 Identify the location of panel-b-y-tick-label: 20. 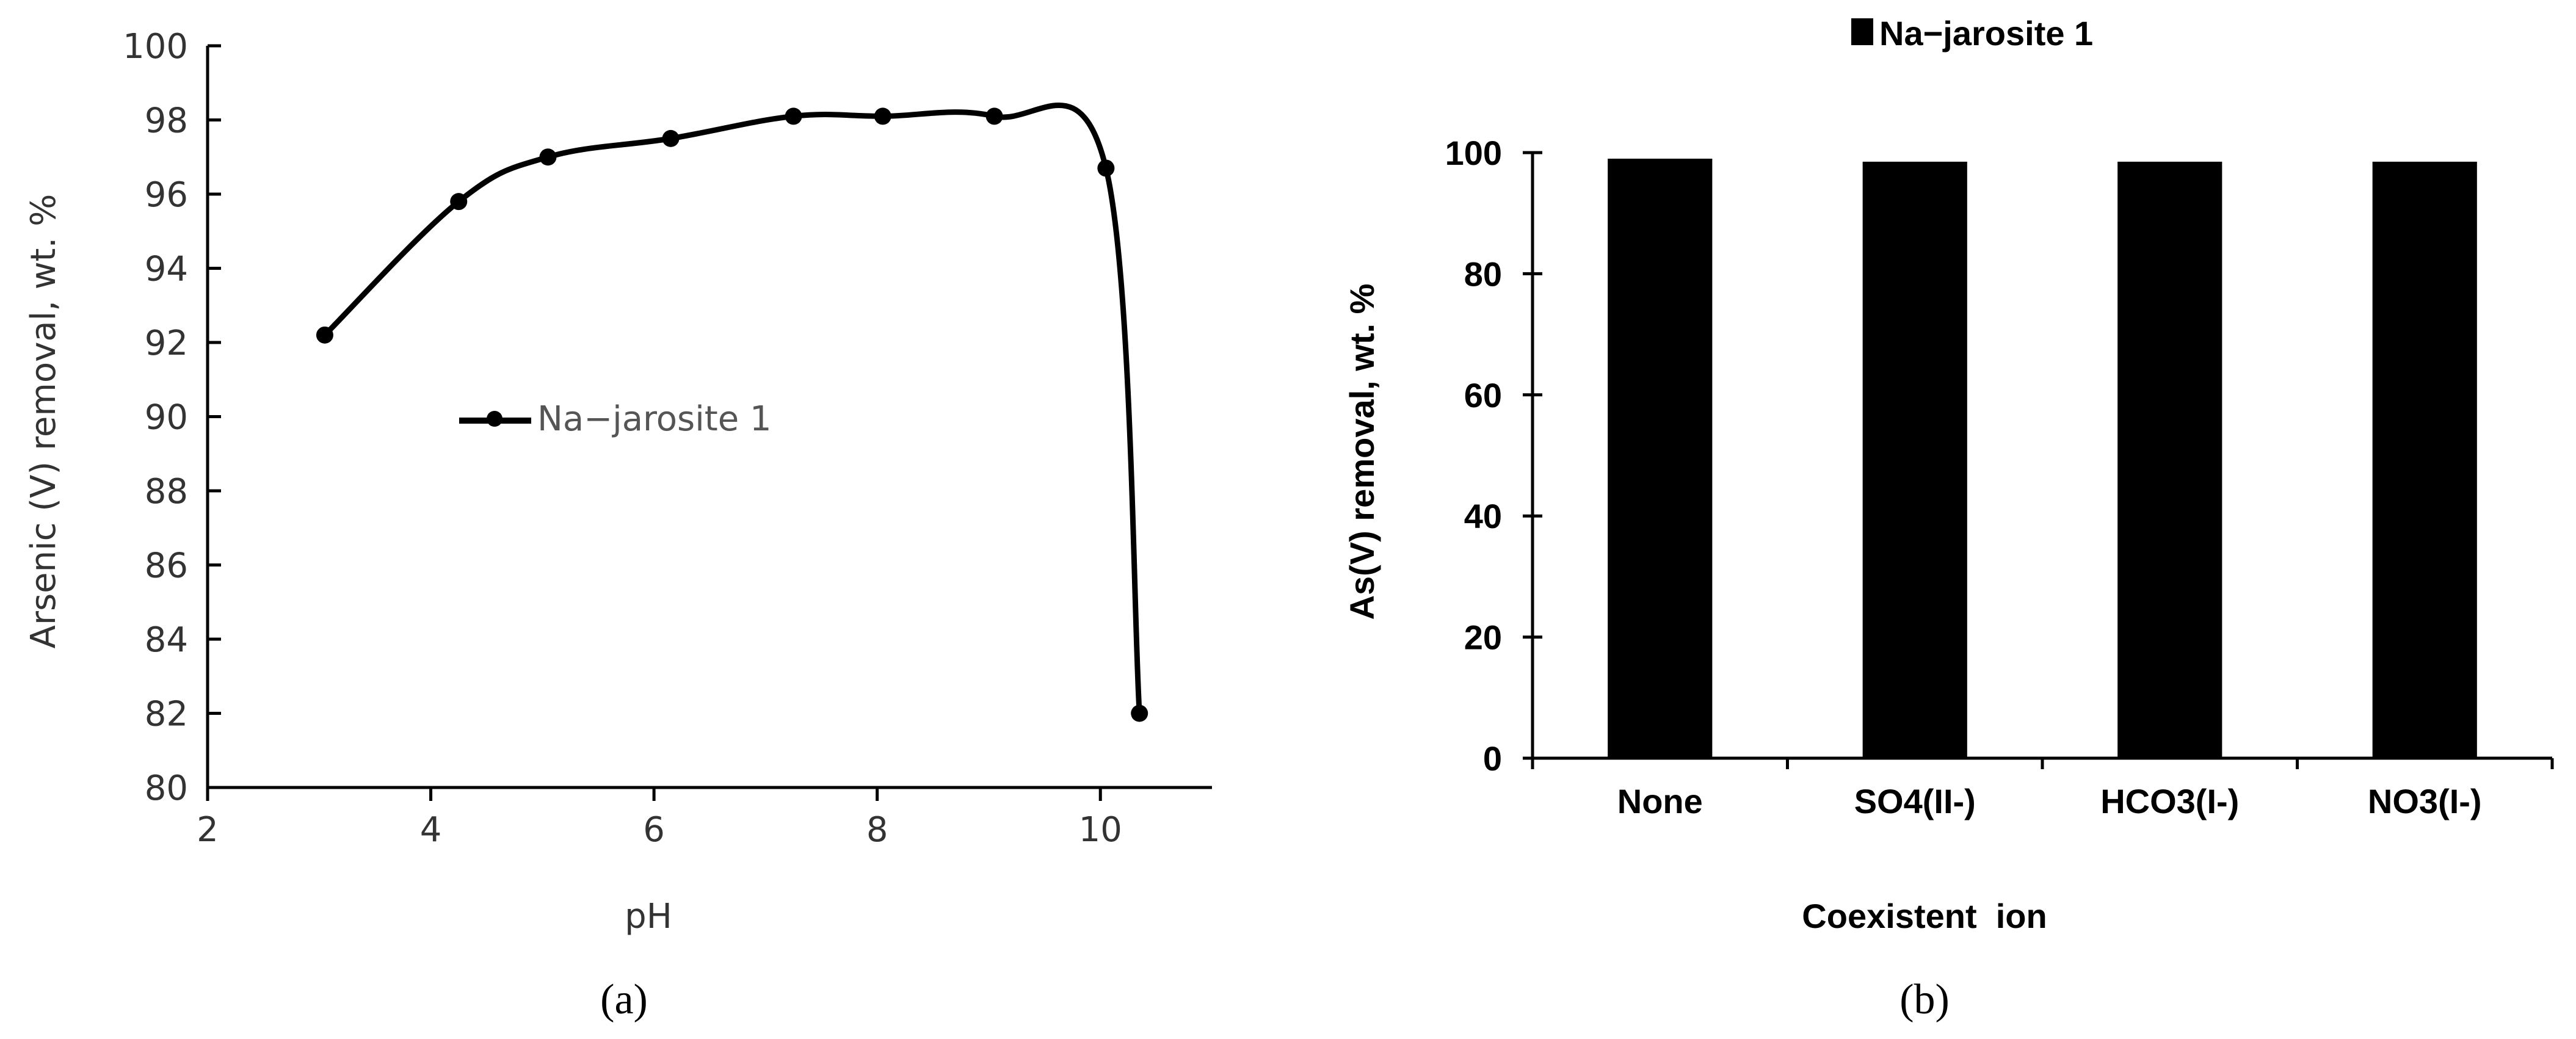
(1483, 638).